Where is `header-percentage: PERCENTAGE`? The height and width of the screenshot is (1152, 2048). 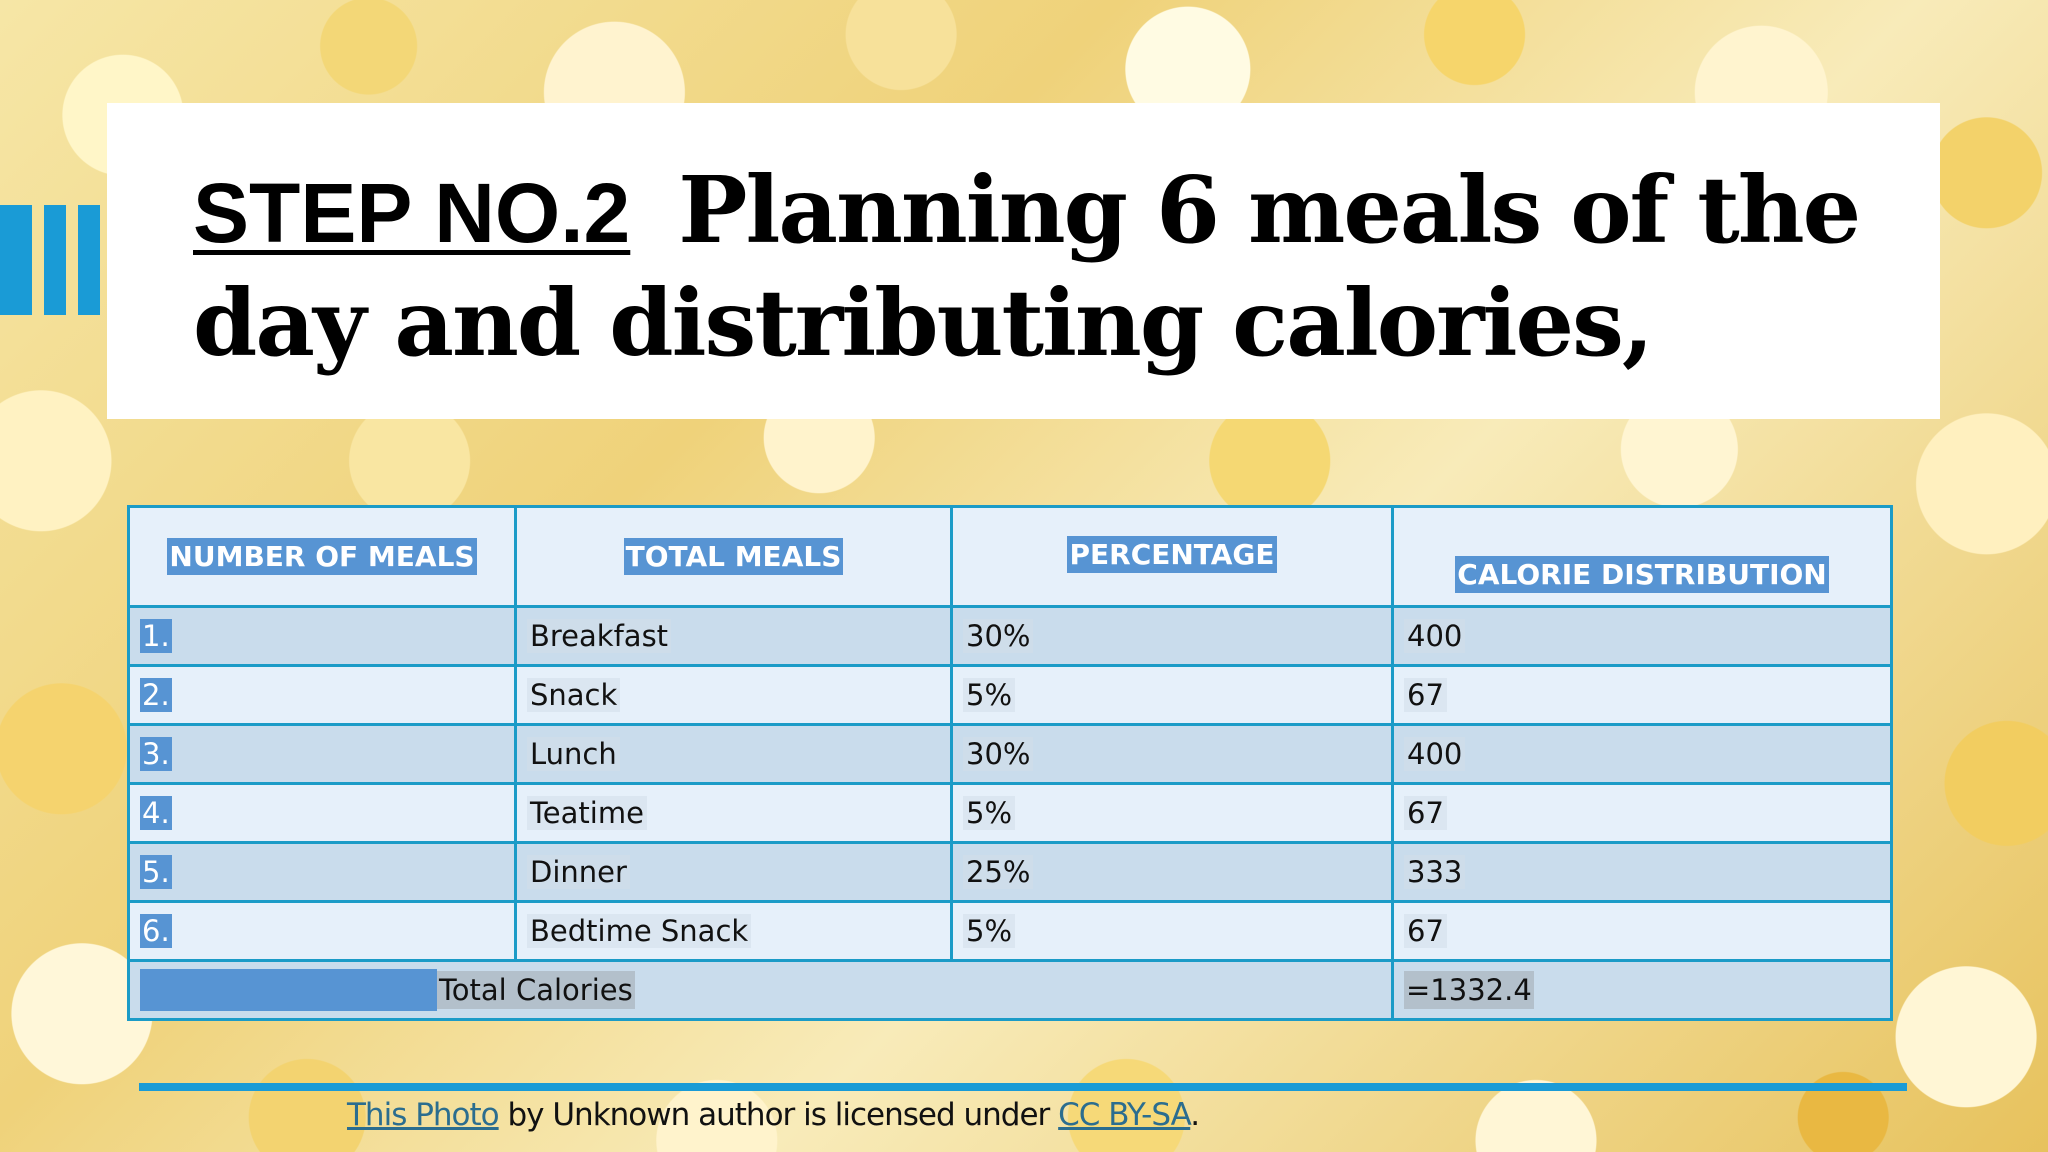
header-percentage: PERCENTAGE is located at coordinates (1172, 554).